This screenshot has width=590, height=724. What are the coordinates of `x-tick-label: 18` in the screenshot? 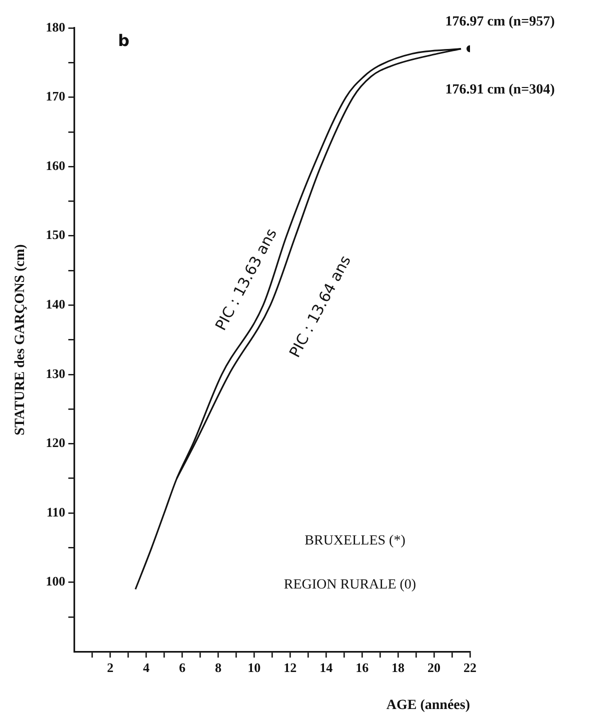 It's located at (399, 667).